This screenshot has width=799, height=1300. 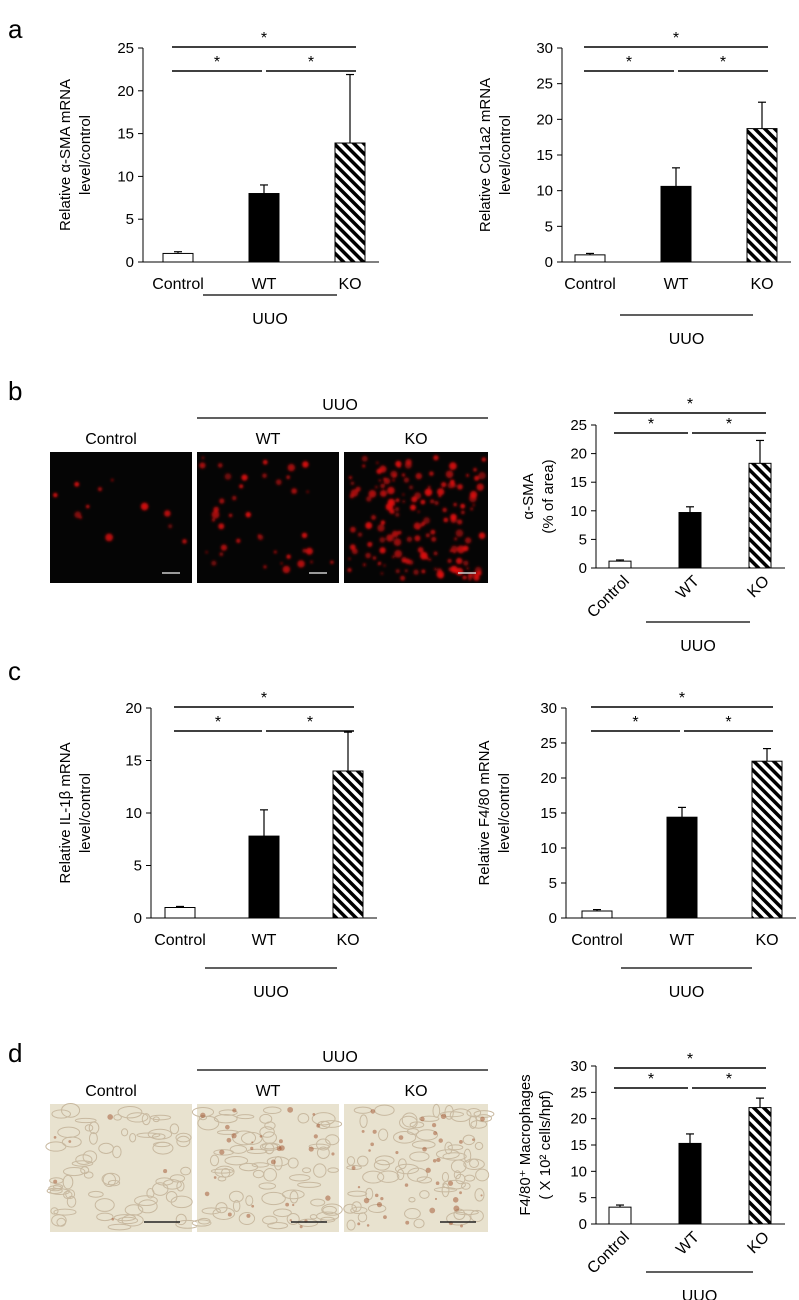 What do you see at coordinates (270, 1140) in the screenshot?
I see `micrograph-strip-d: UUO Control WT KO` at bounding box center [270, 1140].